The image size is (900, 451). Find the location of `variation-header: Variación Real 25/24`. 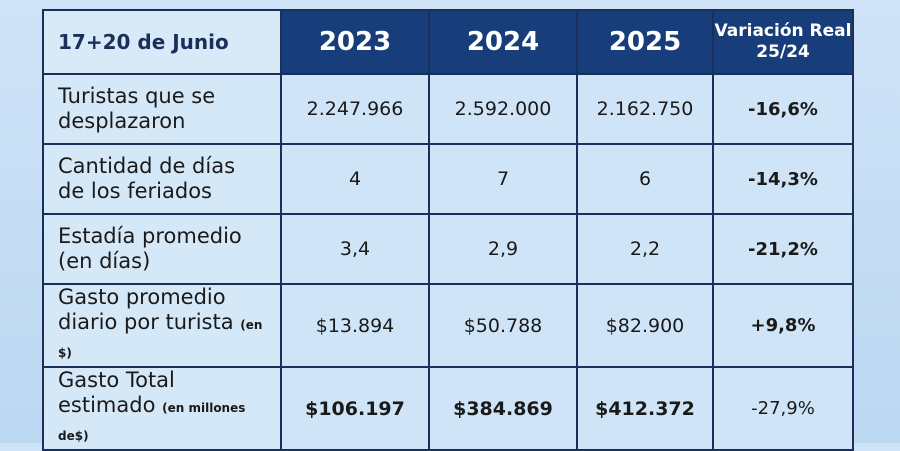

variation-header: Variación Real 25/24 is located at coordinates (784, 42).